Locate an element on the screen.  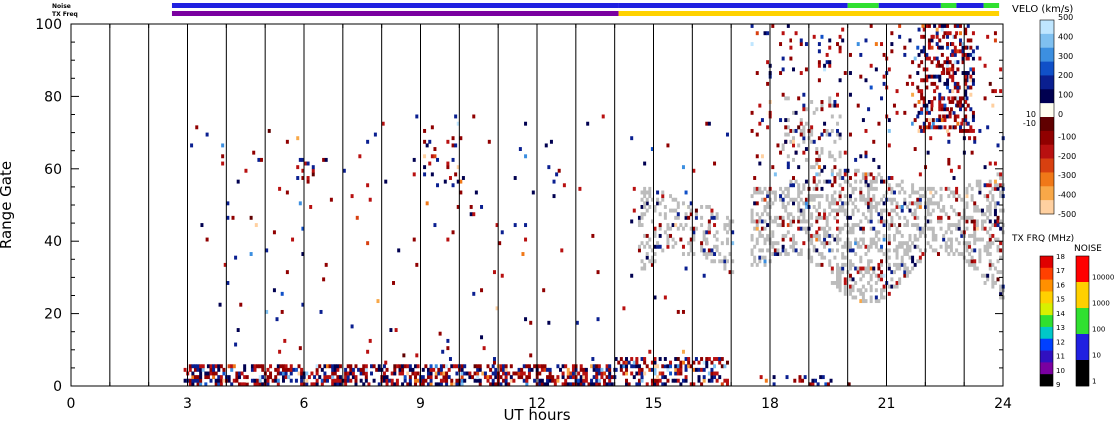
x-tick-label: 9 is located at coordinates (420, 404).